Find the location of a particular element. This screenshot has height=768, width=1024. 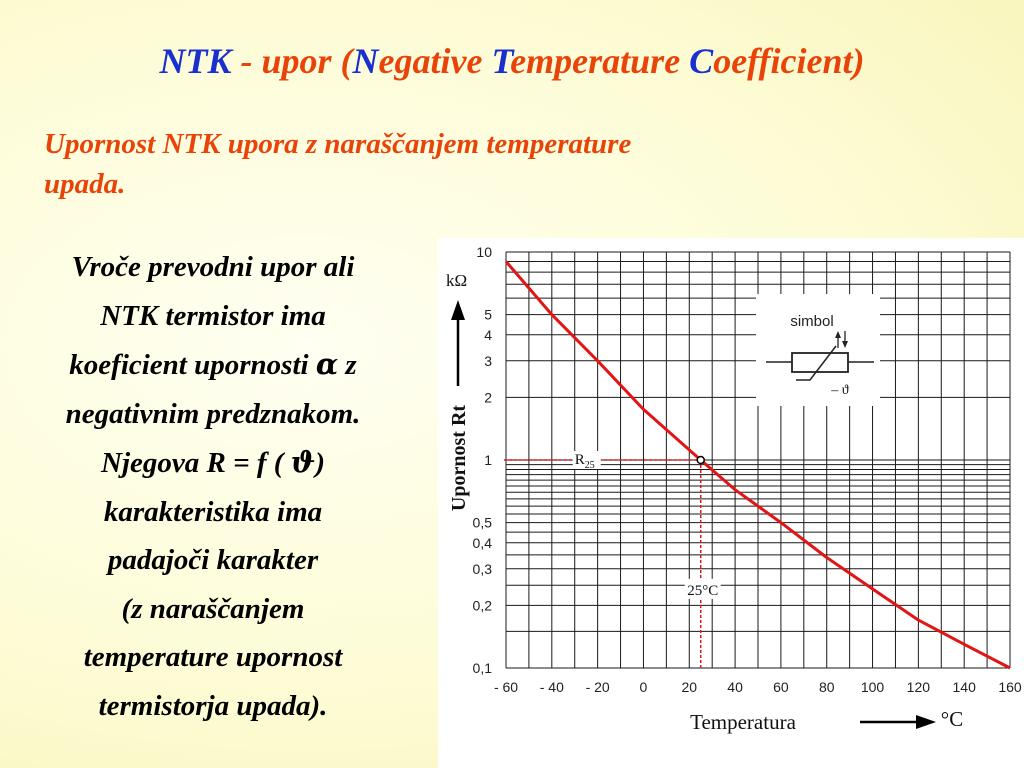

x-tick-label: - 60 is located at coordinates (506, 687).